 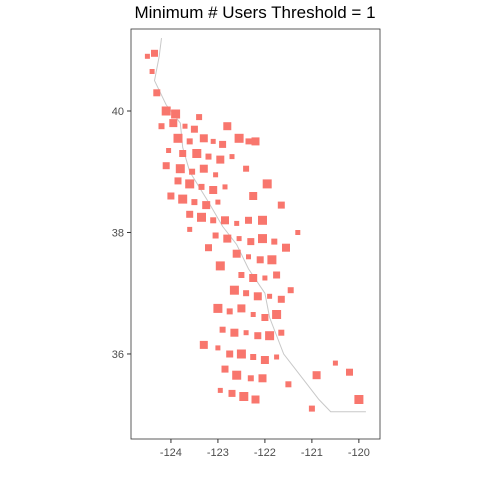 I want to click on chart-title: Minimum # Users Threshold = 1, so click(x=254, y=12).